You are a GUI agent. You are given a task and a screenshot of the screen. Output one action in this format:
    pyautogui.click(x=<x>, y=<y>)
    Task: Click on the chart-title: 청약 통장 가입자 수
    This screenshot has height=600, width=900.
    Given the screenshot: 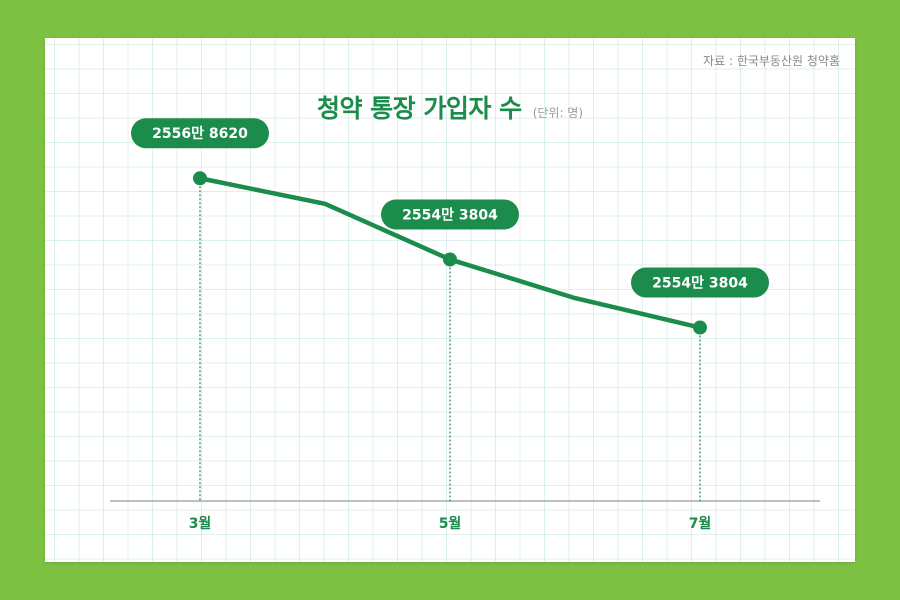 What is the action you would take?
    pyautogui.click(x=419, y=108)
    